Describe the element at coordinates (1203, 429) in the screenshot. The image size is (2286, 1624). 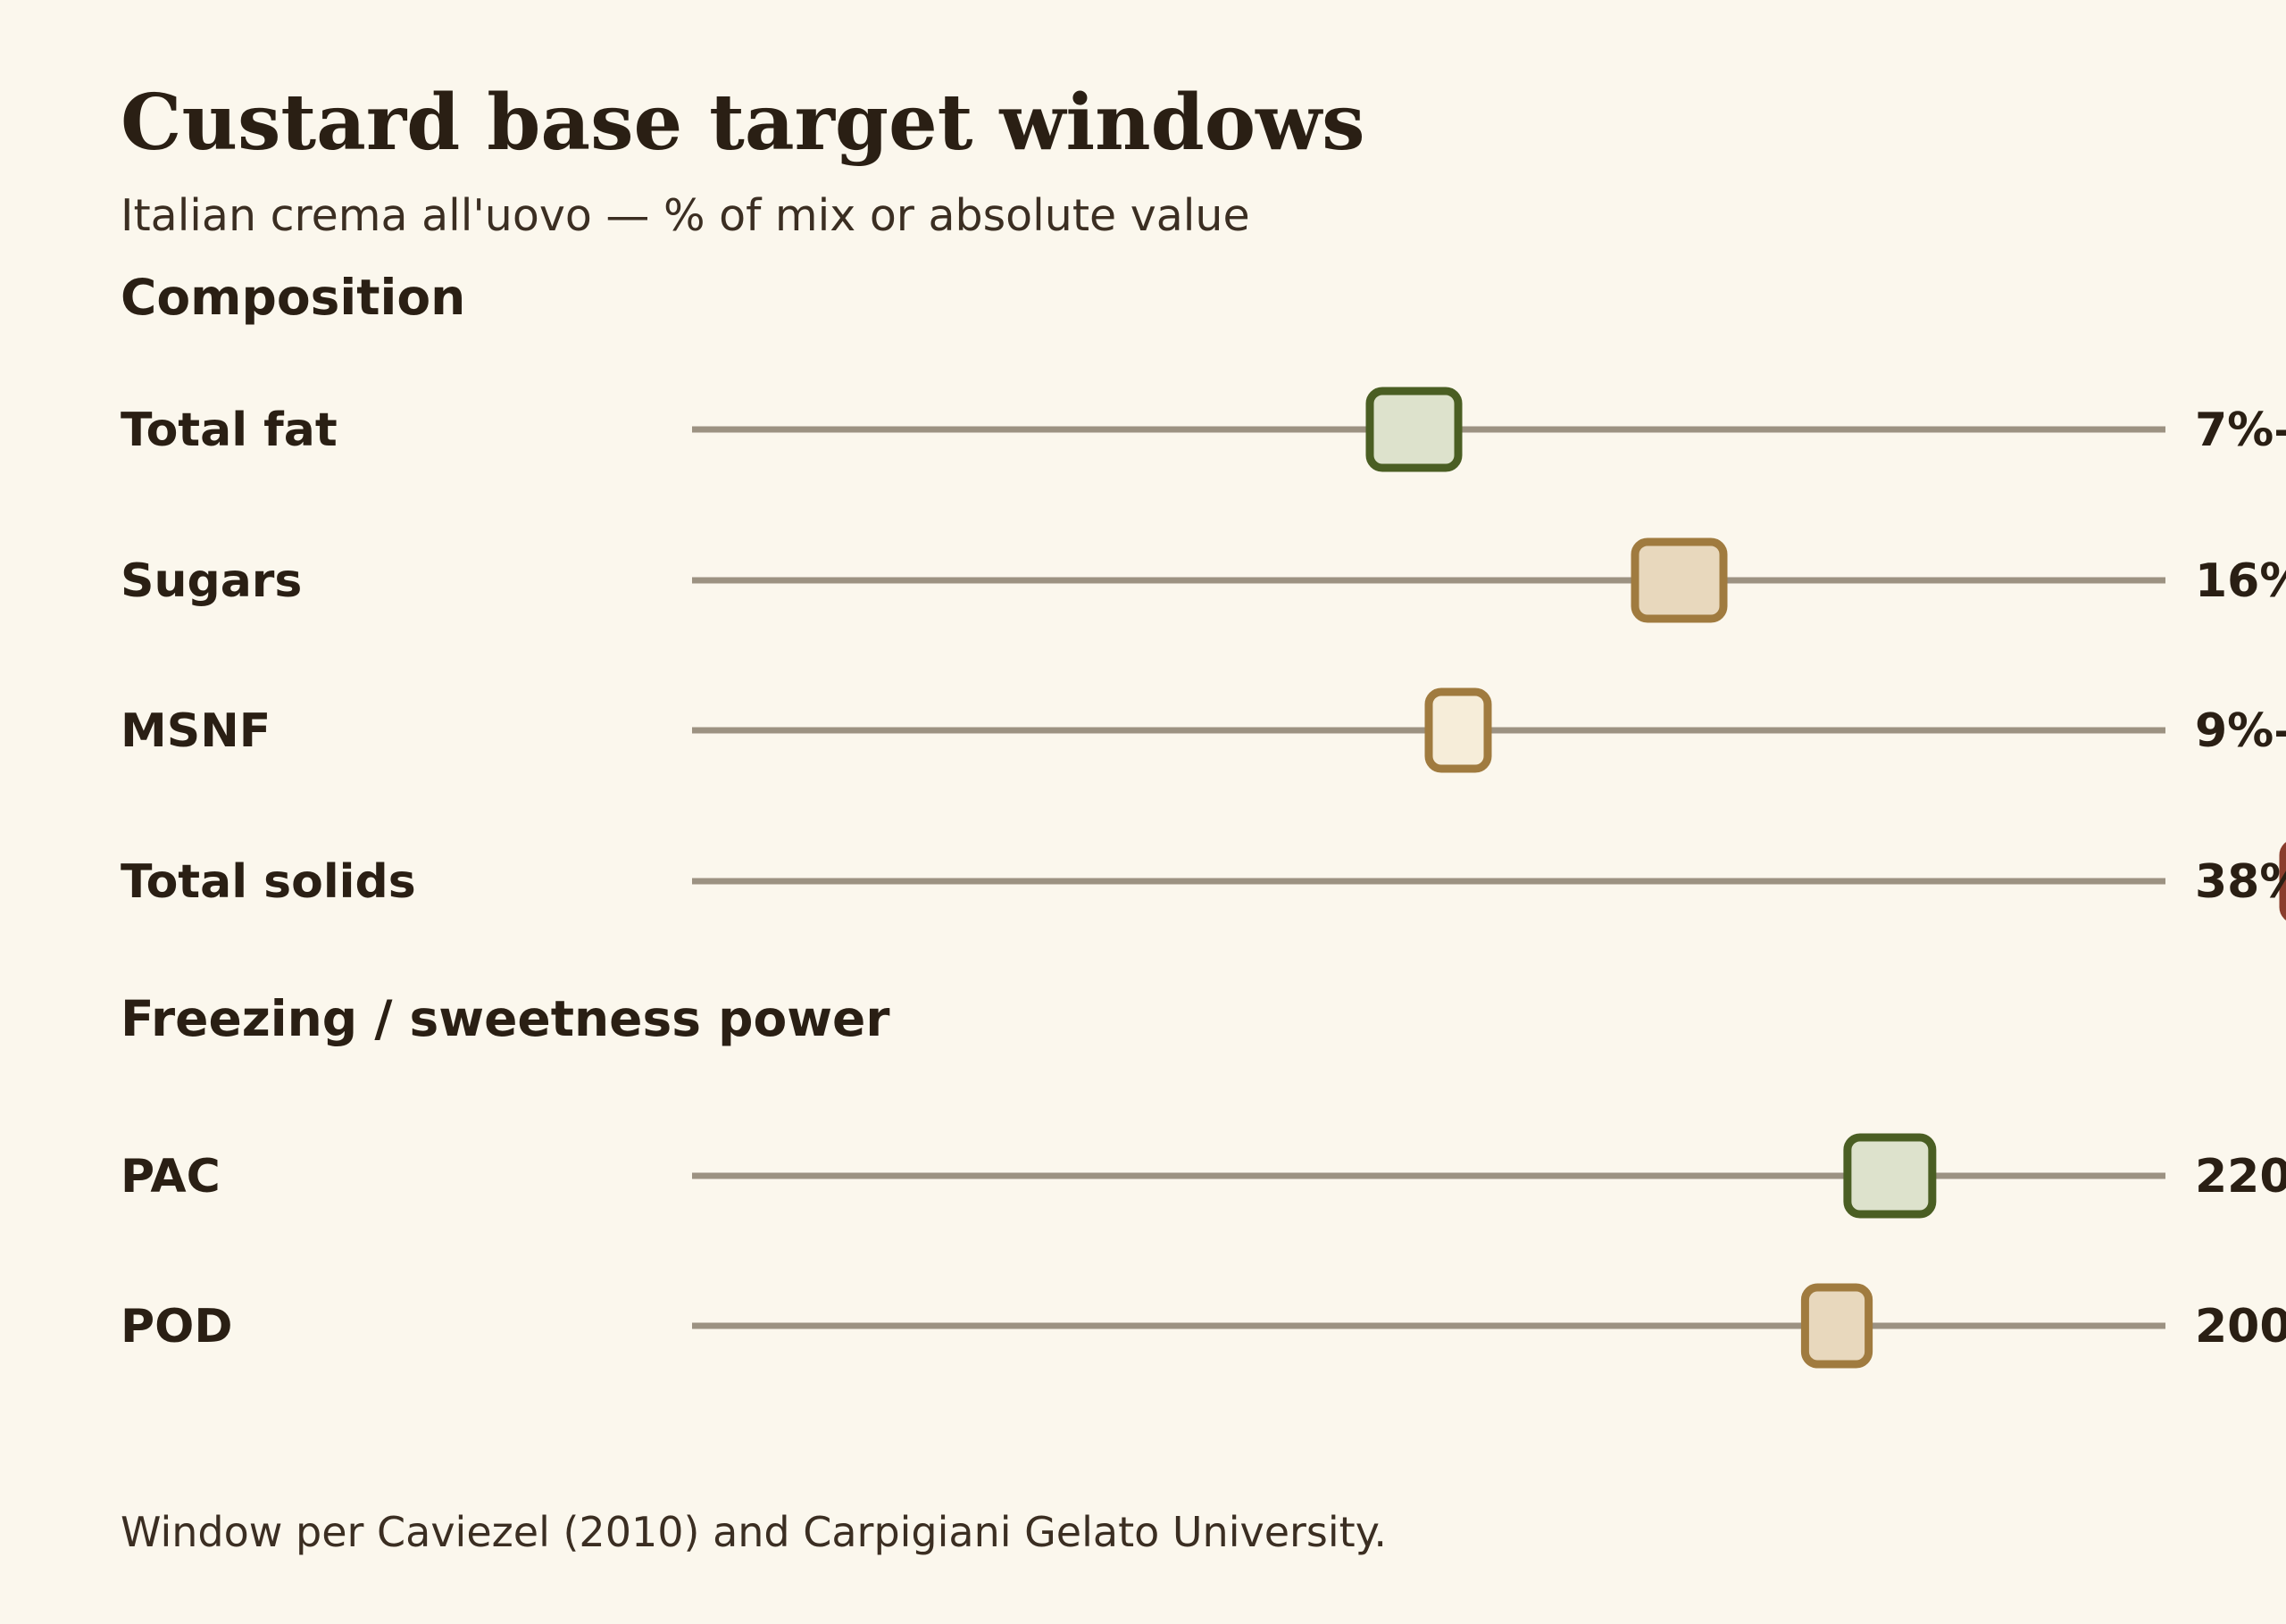
I see `range-row: Total fat 7%–` at that location.